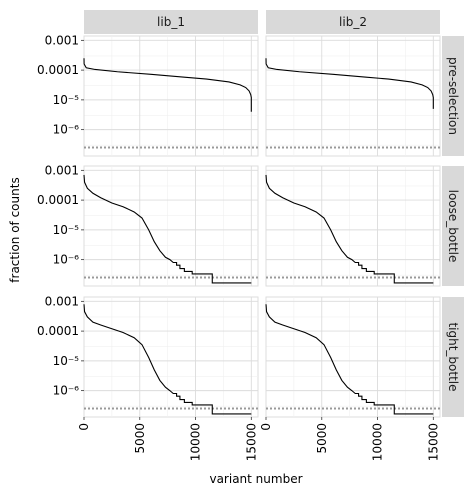 Image resolution: width=473 pixels, height=497 pixels. I want to click on column-strip-label: lib_1, so click(171, 22).